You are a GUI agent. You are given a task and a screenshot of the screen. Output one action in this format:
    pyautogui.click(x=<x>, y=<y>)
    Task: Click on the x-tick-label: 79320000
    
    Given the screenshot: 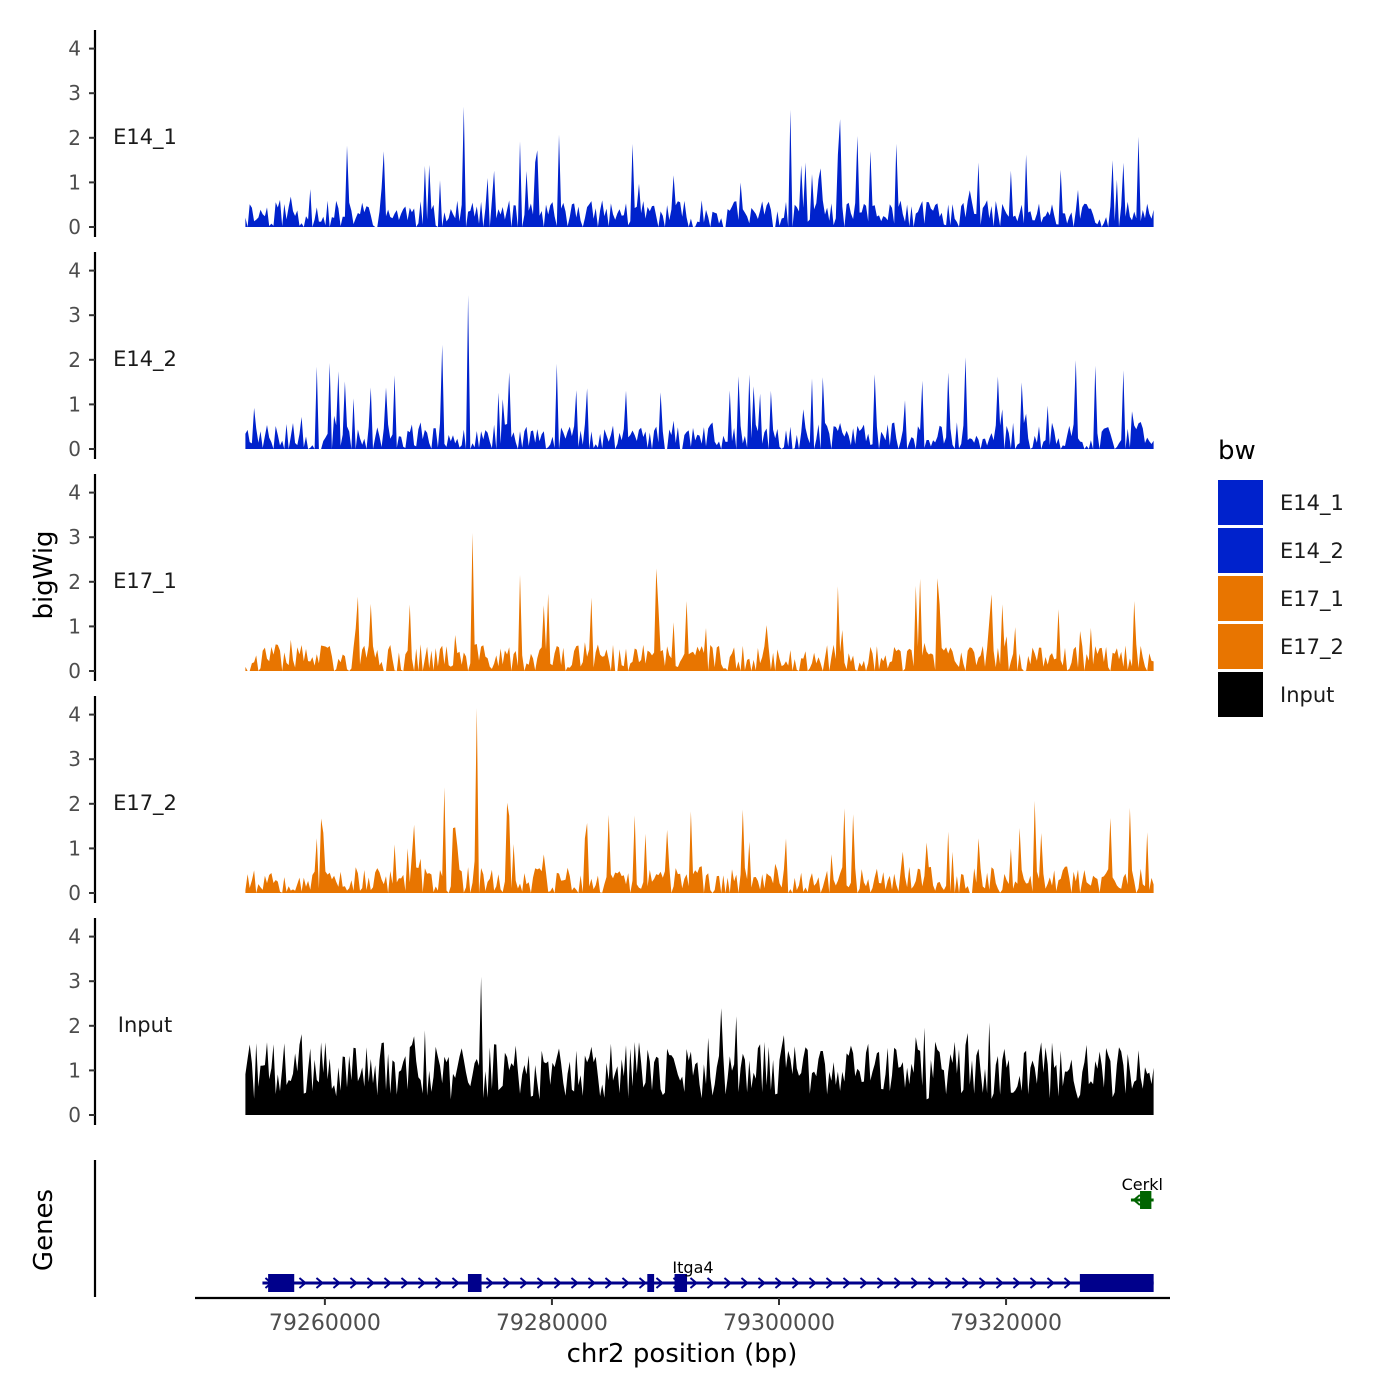 What is the action you would take?
    pyautogui.click(x=1006, y=1323)
    